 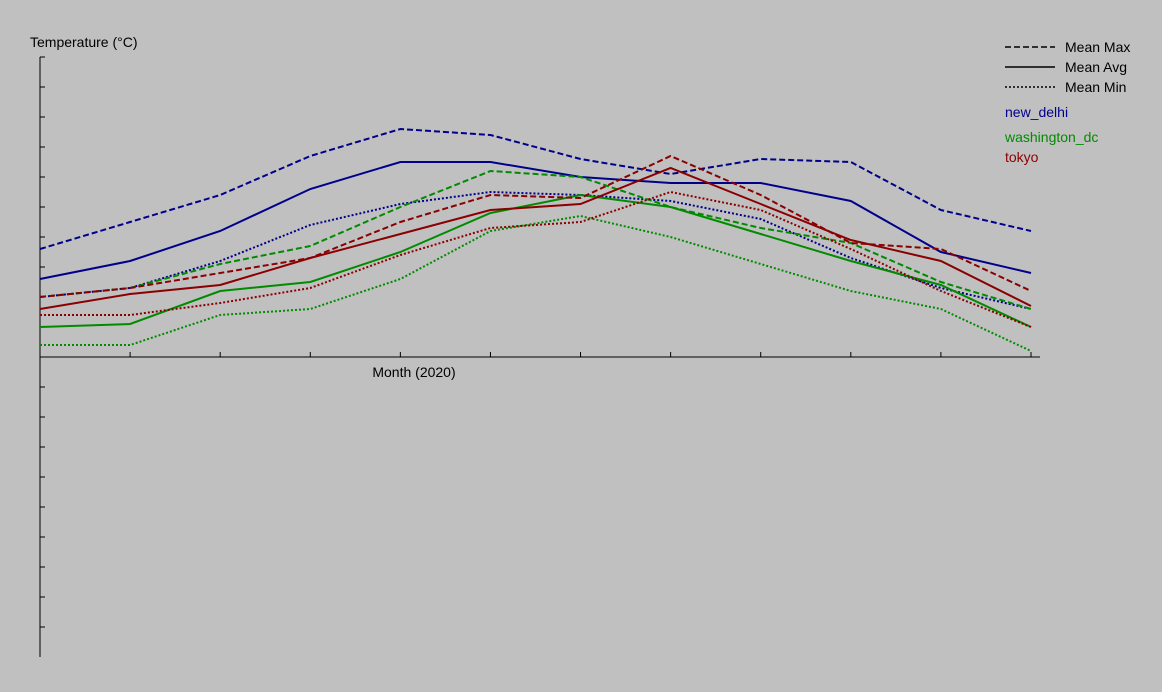 What do you see at coordinates (535, 354) in the screenshot?
I see `x-axis-ticks` at bounding box center [535, 354].